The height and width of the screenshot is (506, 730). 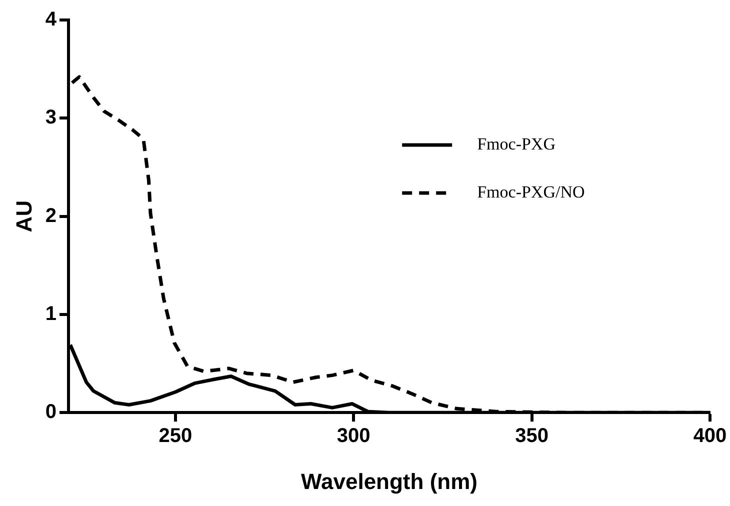 I want to click on x-tick-label: 400, so click(x=710, y=436).